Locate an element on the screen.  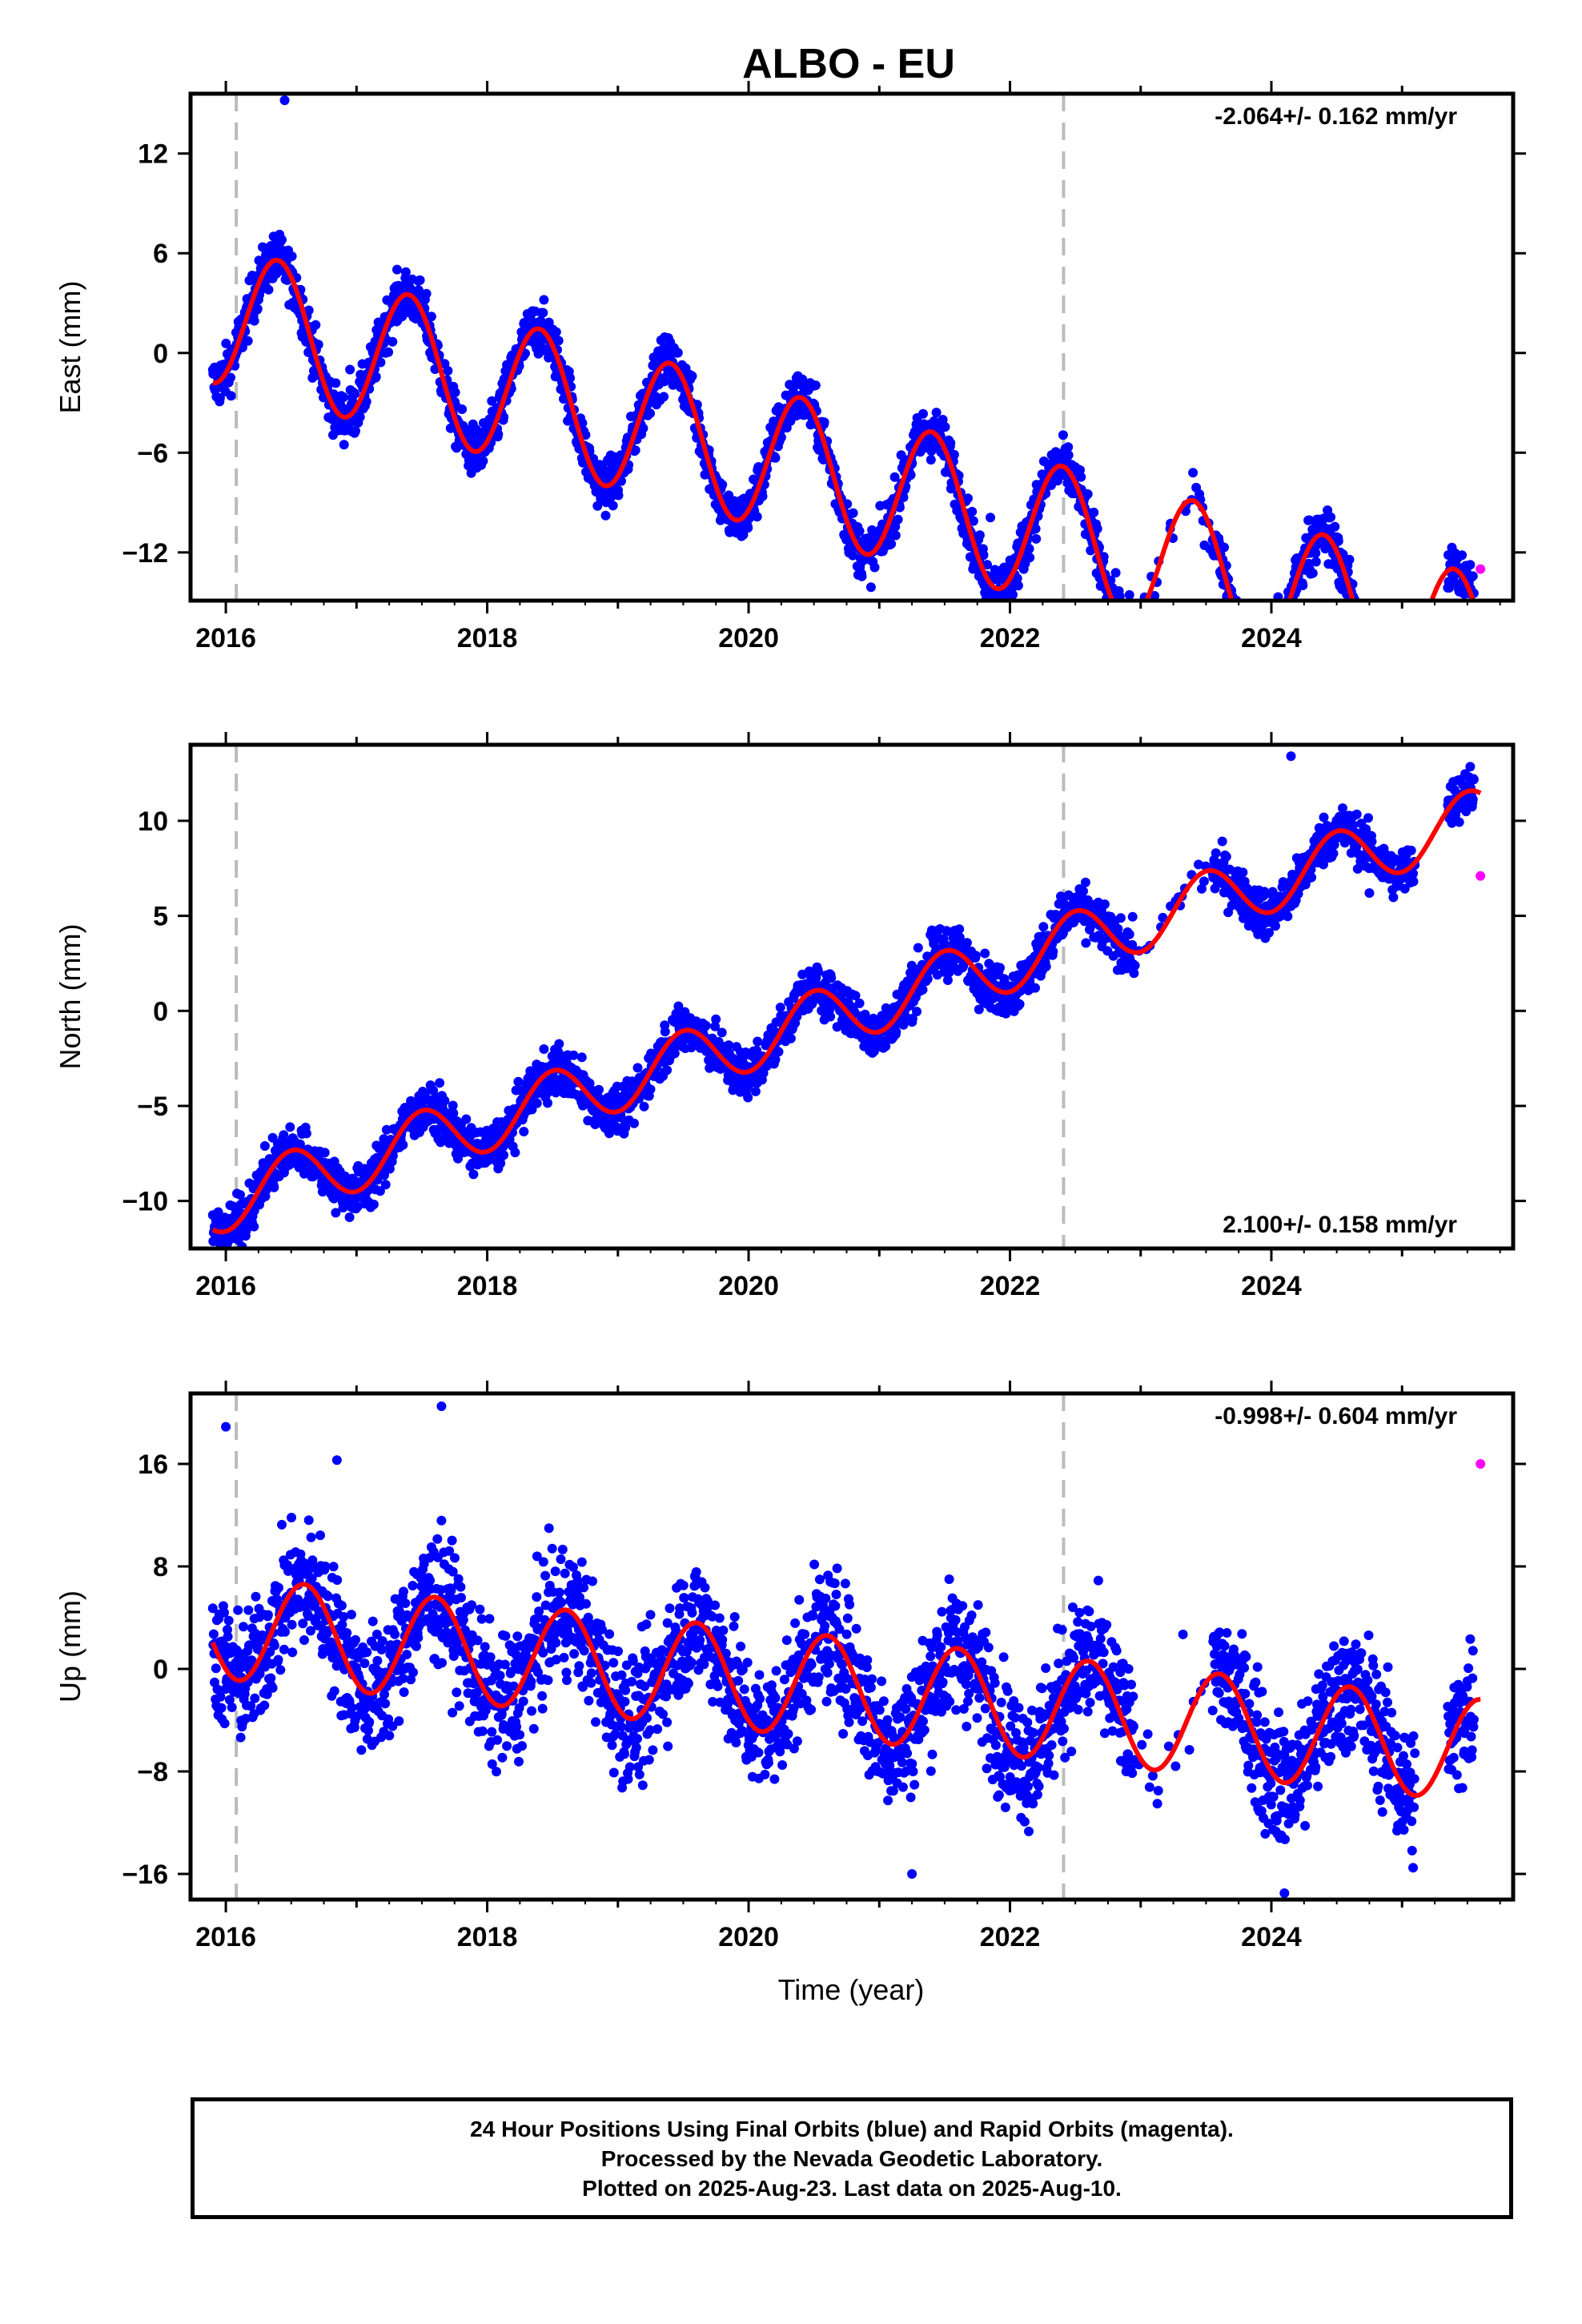
y-tick-label: −12 is located at coordinates (145, 553).